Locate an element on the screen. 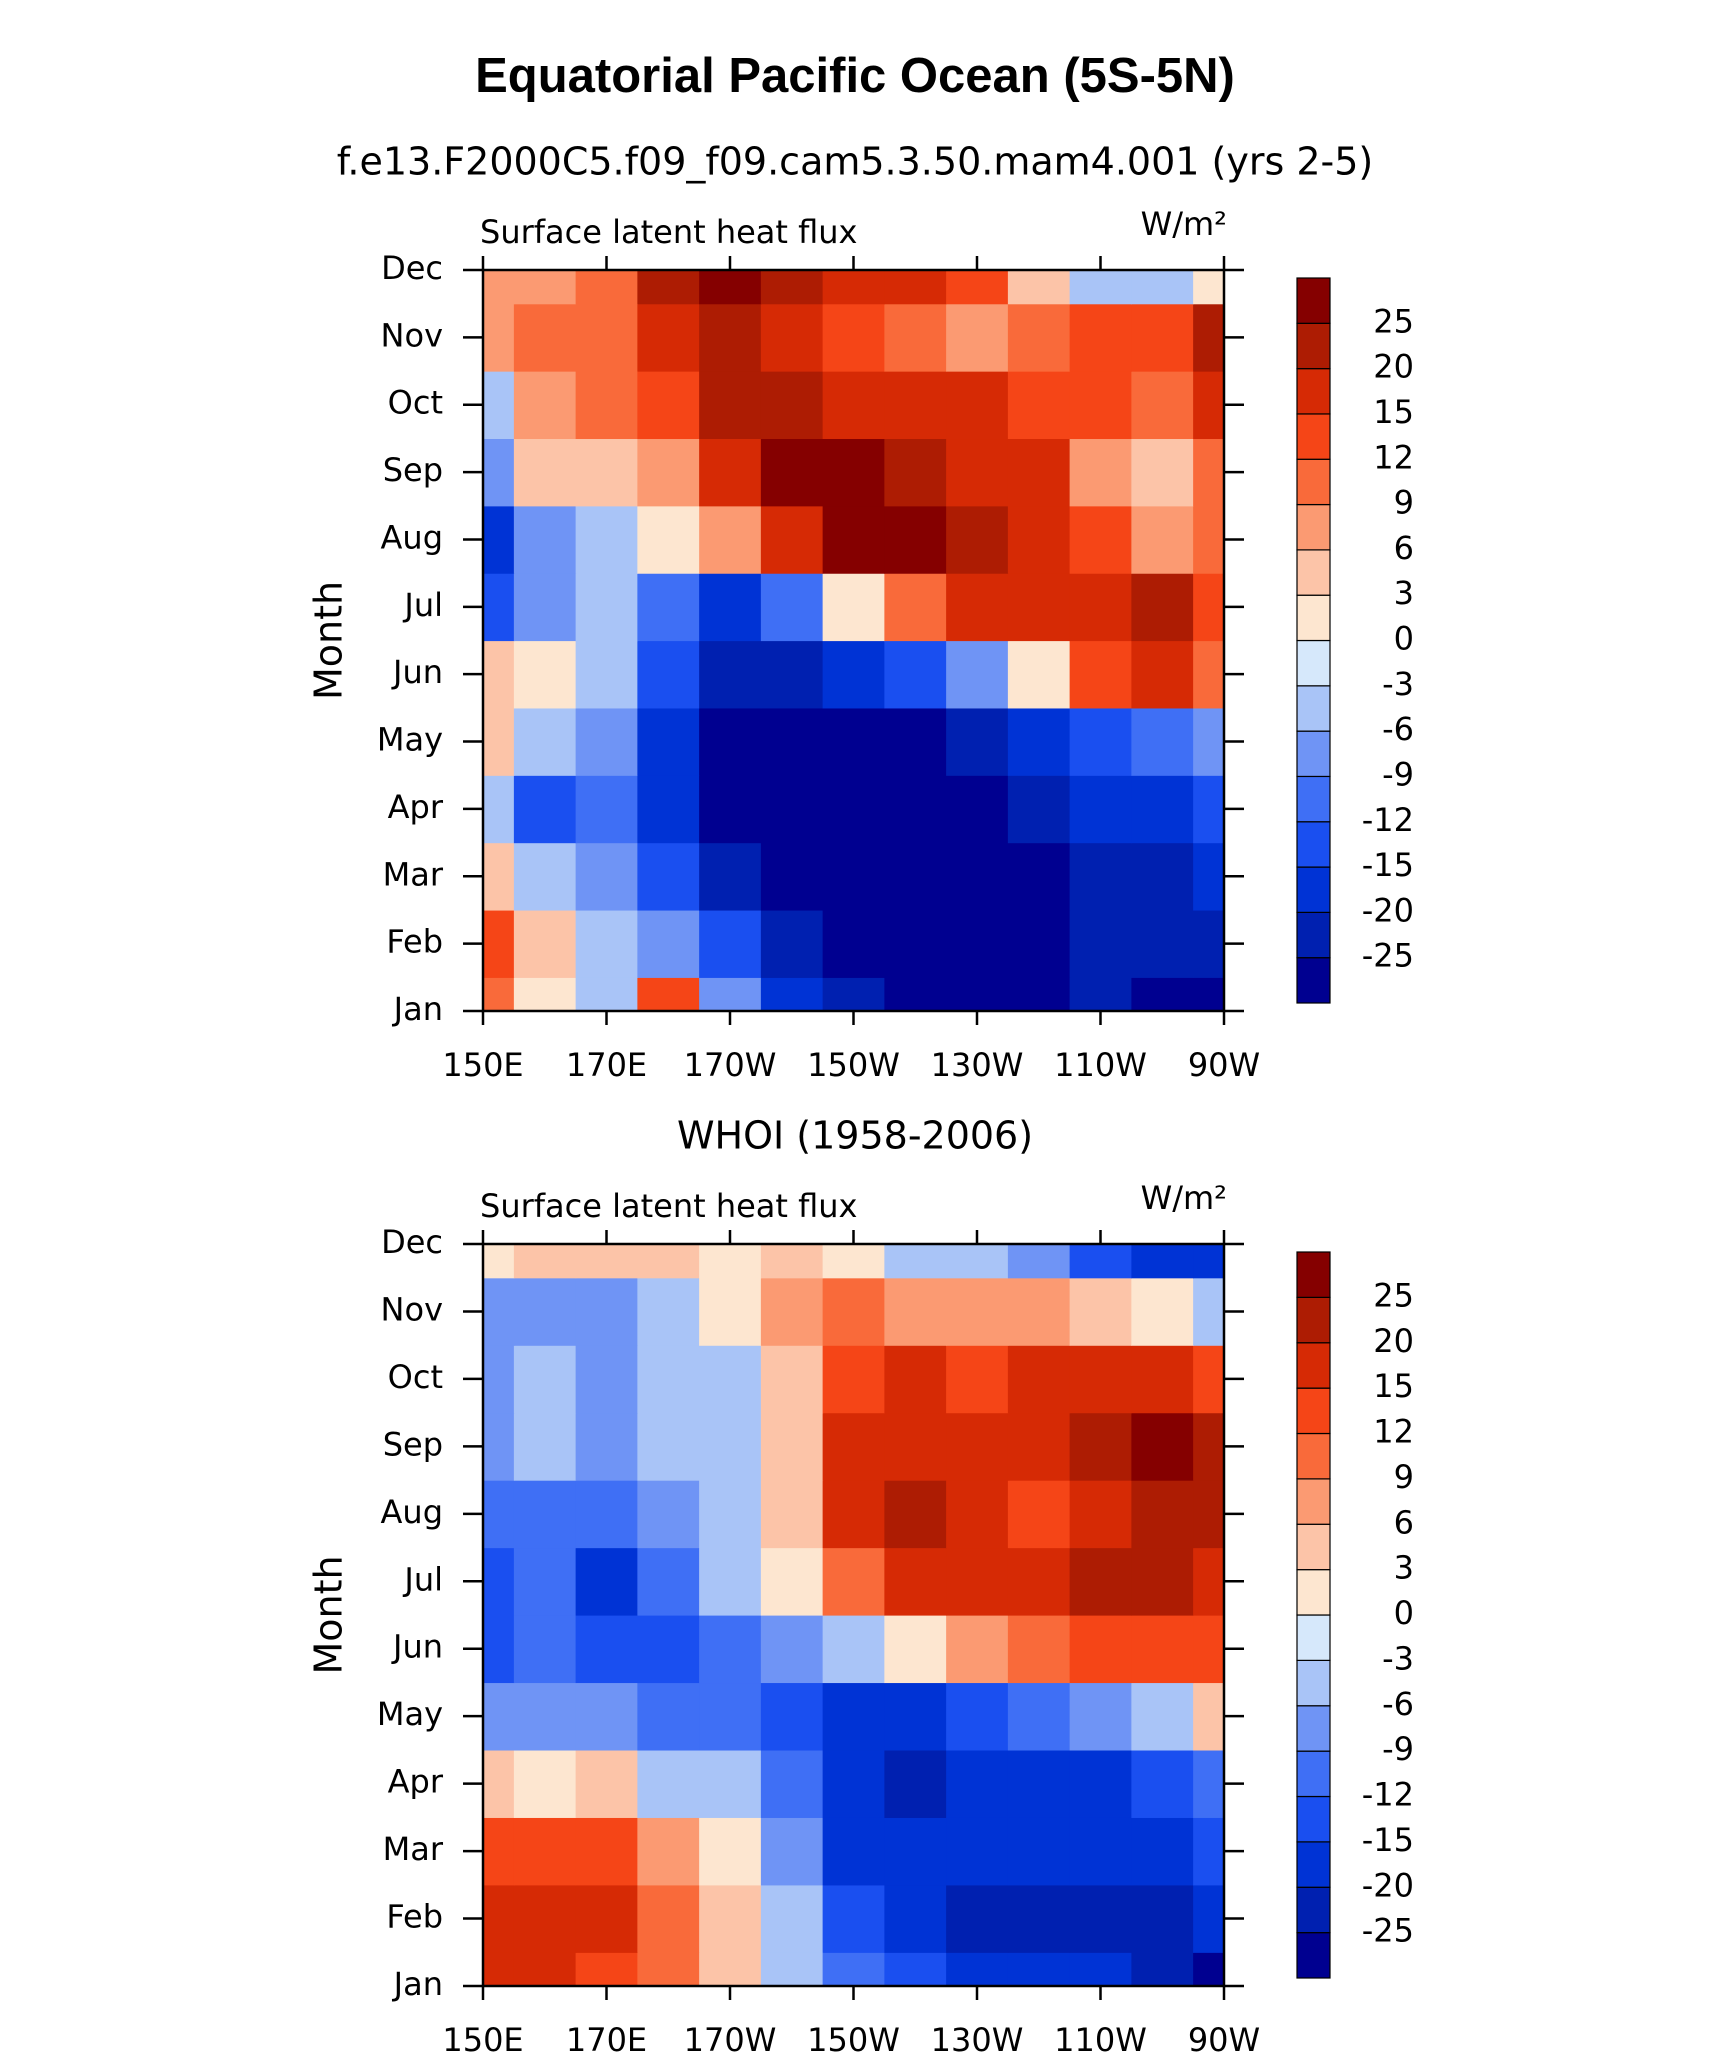 Image resolution: width=1710 pixels, height=2066 pixels. colorbar-label: 20 is located at coordinates (1393, 367).